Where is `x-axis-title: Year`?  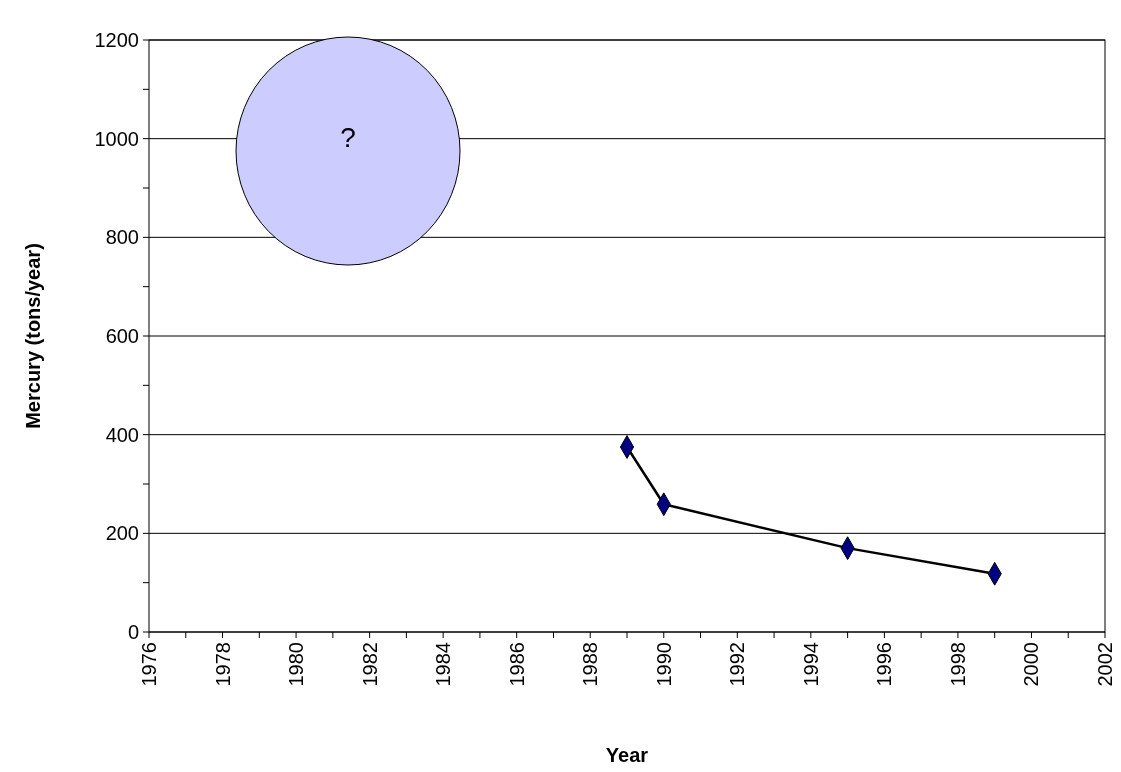 x-axis-title: Year is located at coordinates (627, 755).